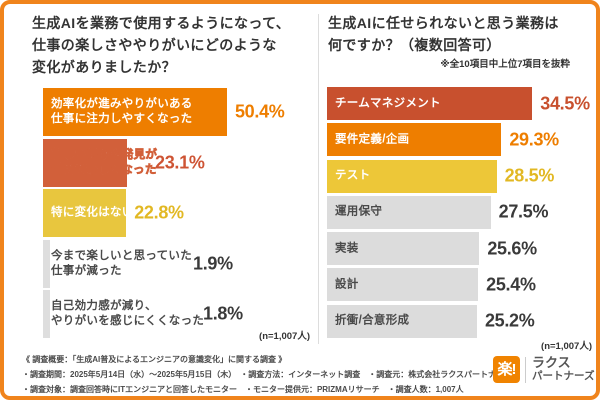 The width and height of the screenshot is (600, 400). I want to click on bar-percent-value: 22.8%, so click(159, 212).